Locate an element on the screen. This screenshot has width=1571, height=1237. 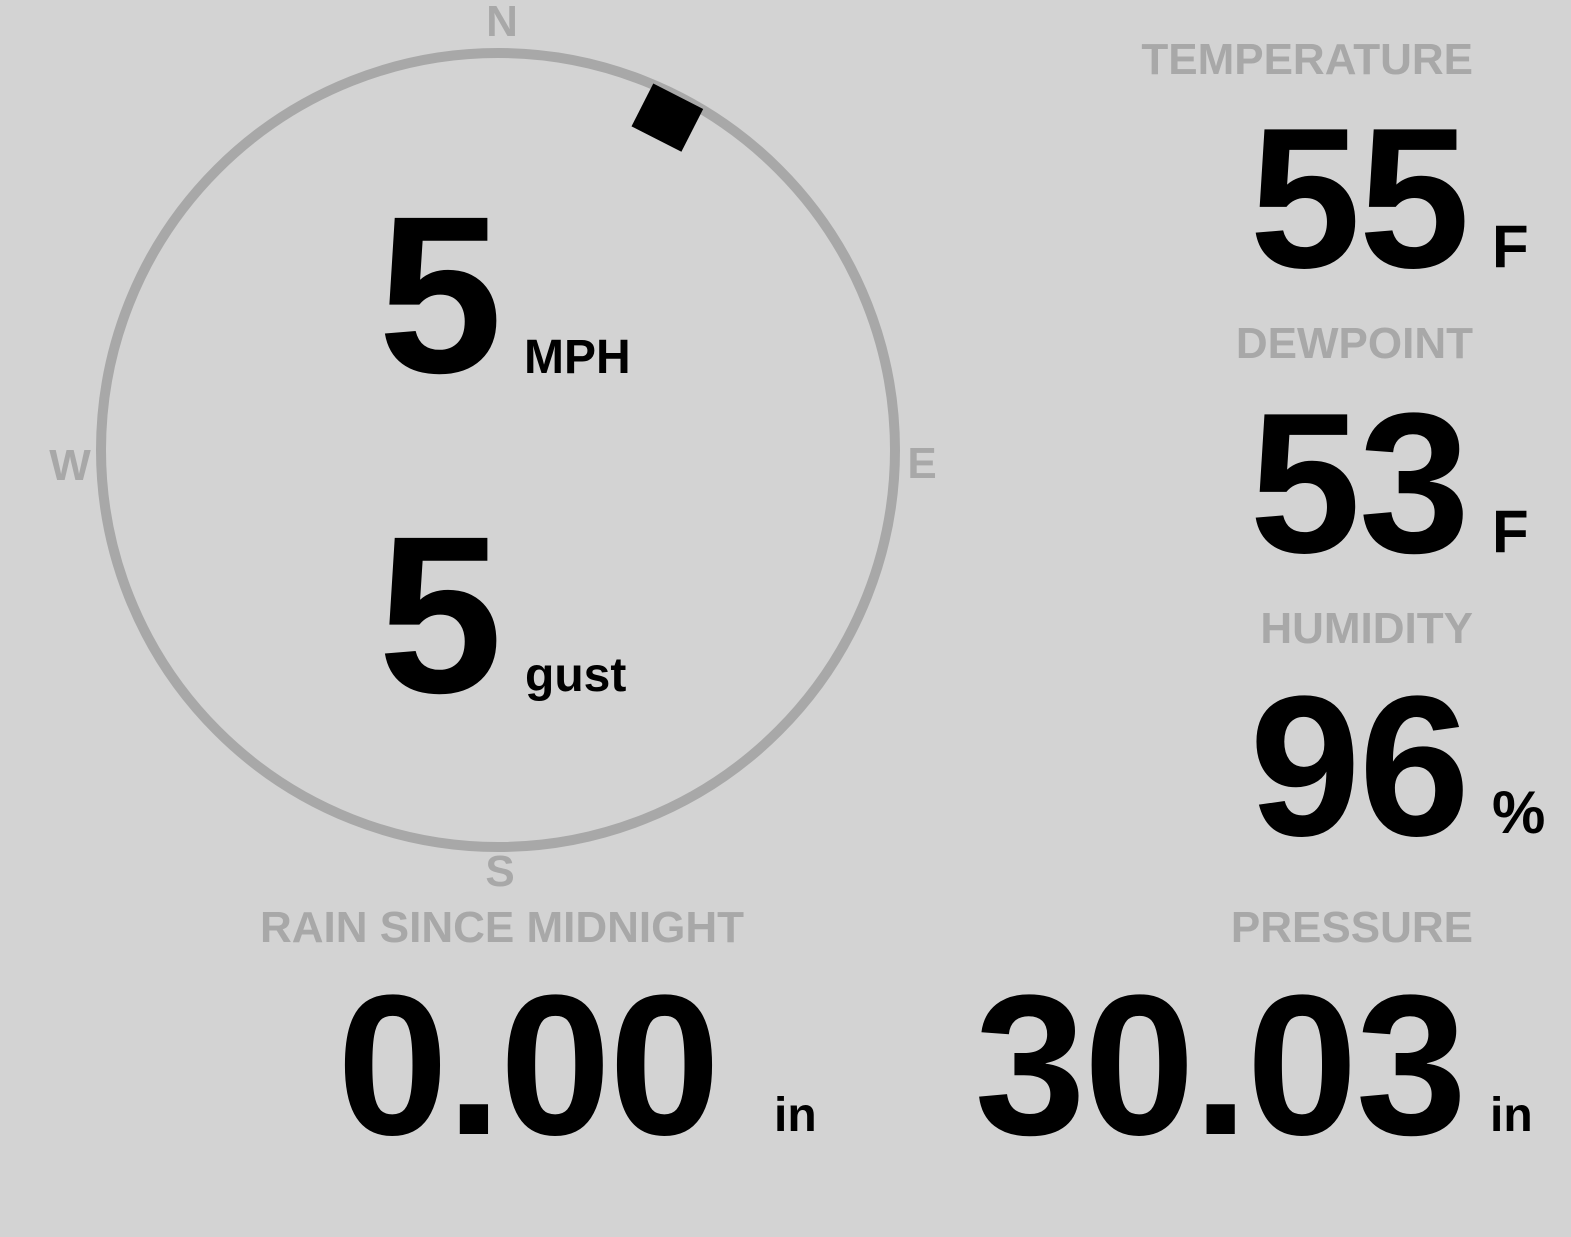
temperature-value: 55 is located at coordinates (1359, 198).